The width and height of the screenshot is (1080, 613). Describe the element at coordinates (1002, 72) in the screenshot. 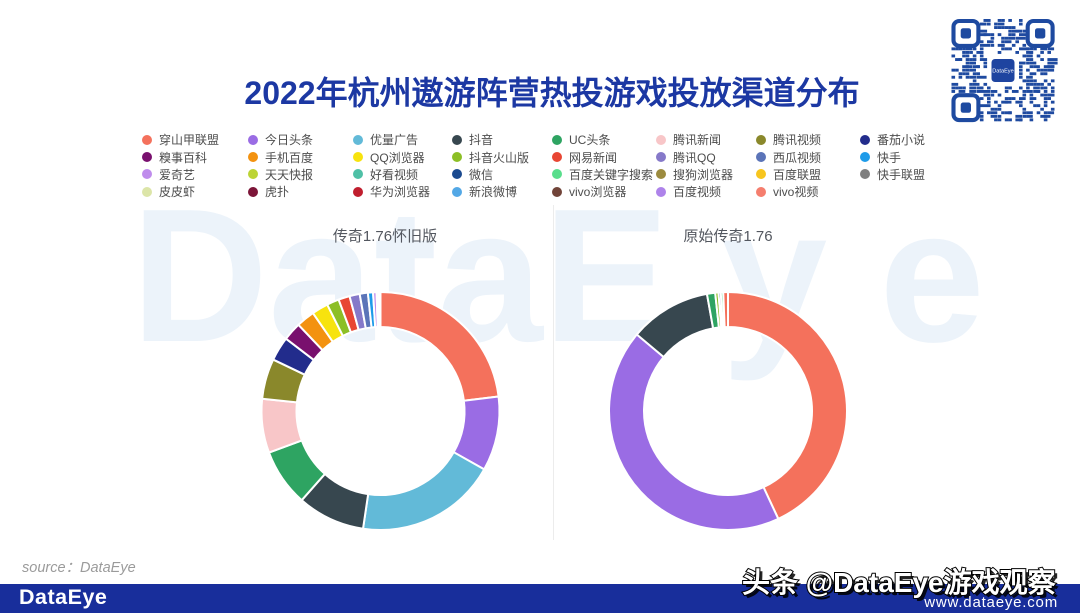

I see `svg-text: DataEye` at that location.